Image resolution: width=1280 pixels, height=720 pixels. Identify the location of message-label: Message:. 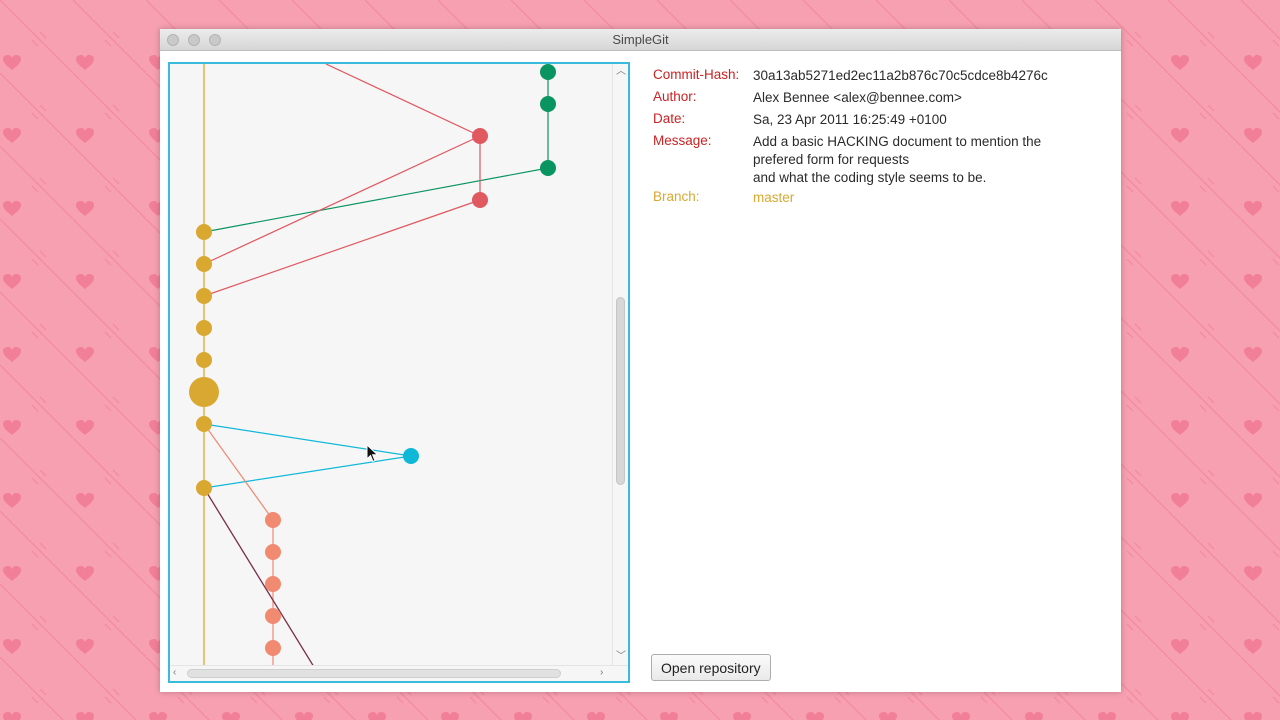
(682, 140).